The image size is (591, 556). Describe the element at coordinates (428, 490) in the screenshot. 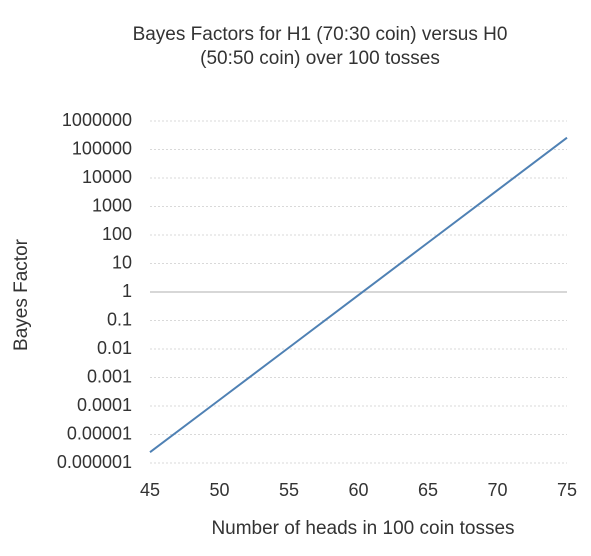

I see `x-tick-label: 65` at that location.